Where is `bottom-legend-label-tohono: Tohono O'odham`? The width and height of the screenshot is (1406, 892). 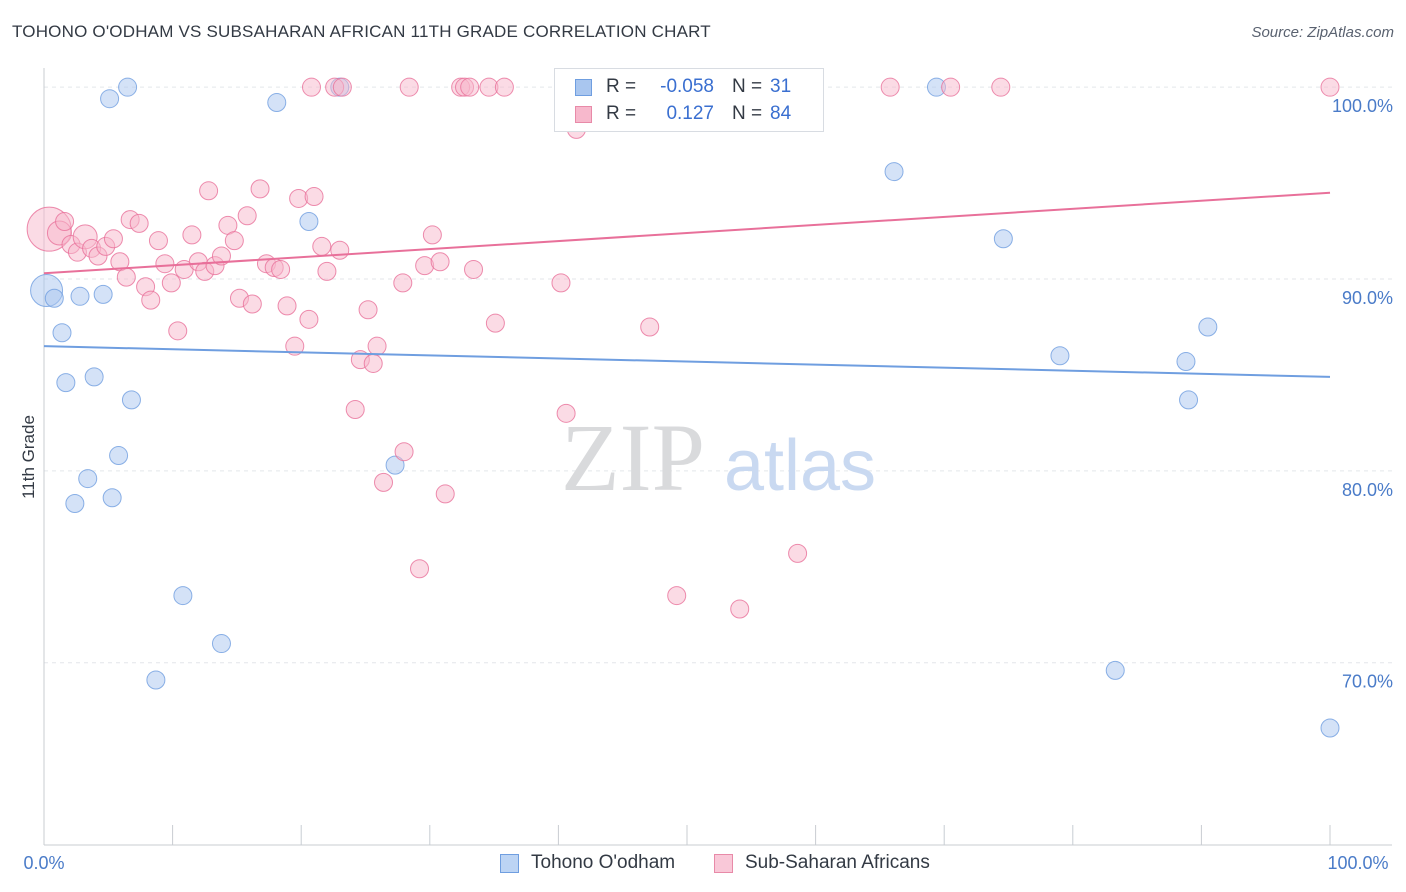
bottom-legend-label-tohono: Tohono O'odham is located at coordinates (603, 862).